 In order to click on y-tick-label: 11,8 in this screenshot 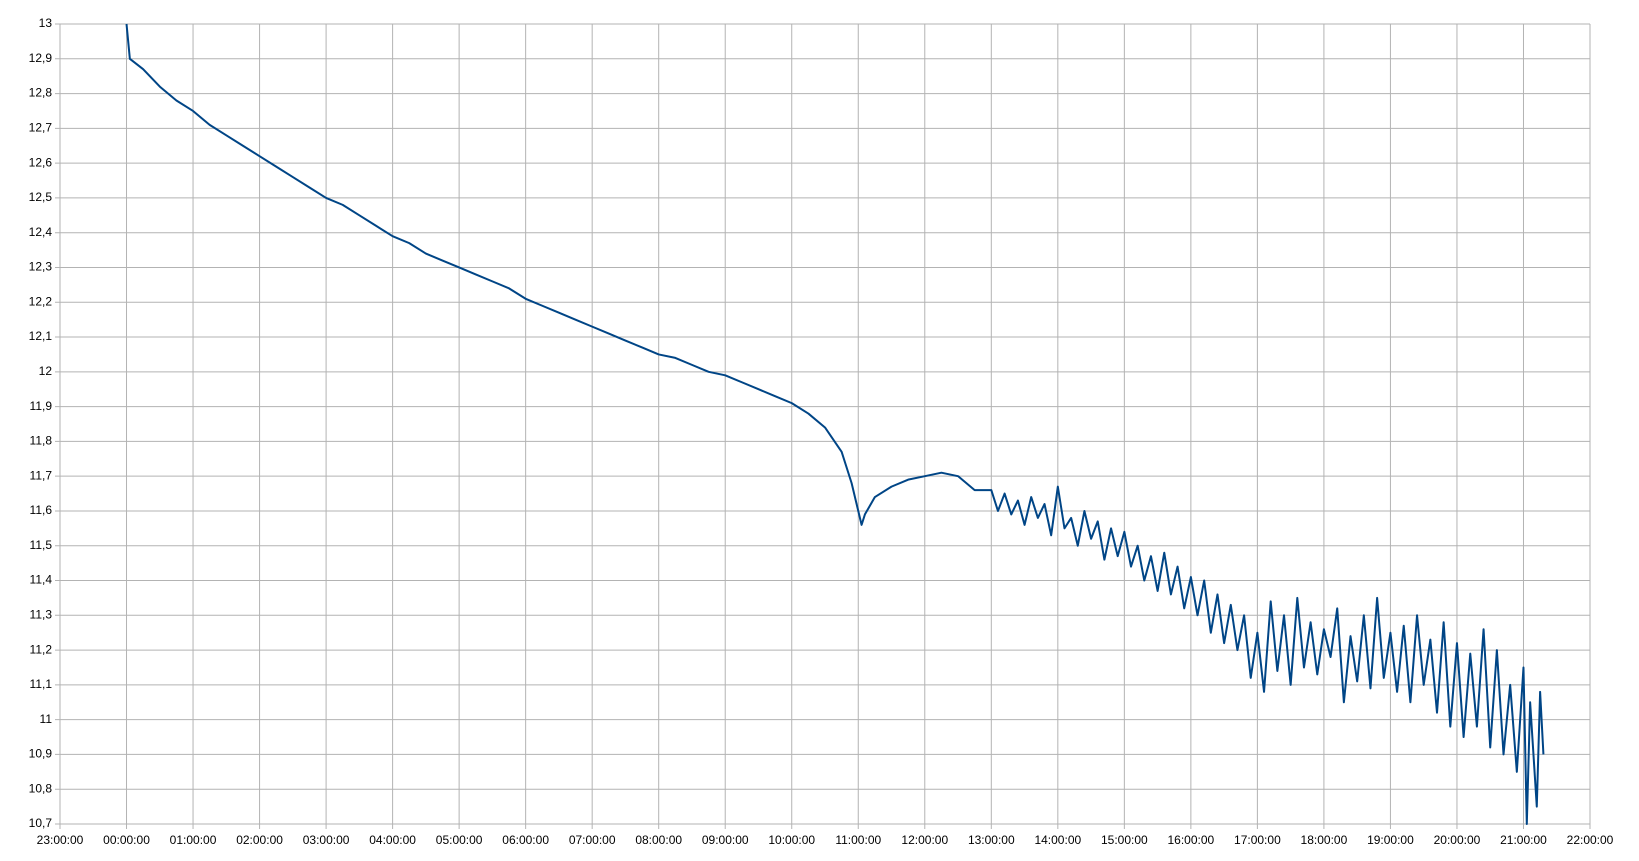, I will do `click(41, 441)`.